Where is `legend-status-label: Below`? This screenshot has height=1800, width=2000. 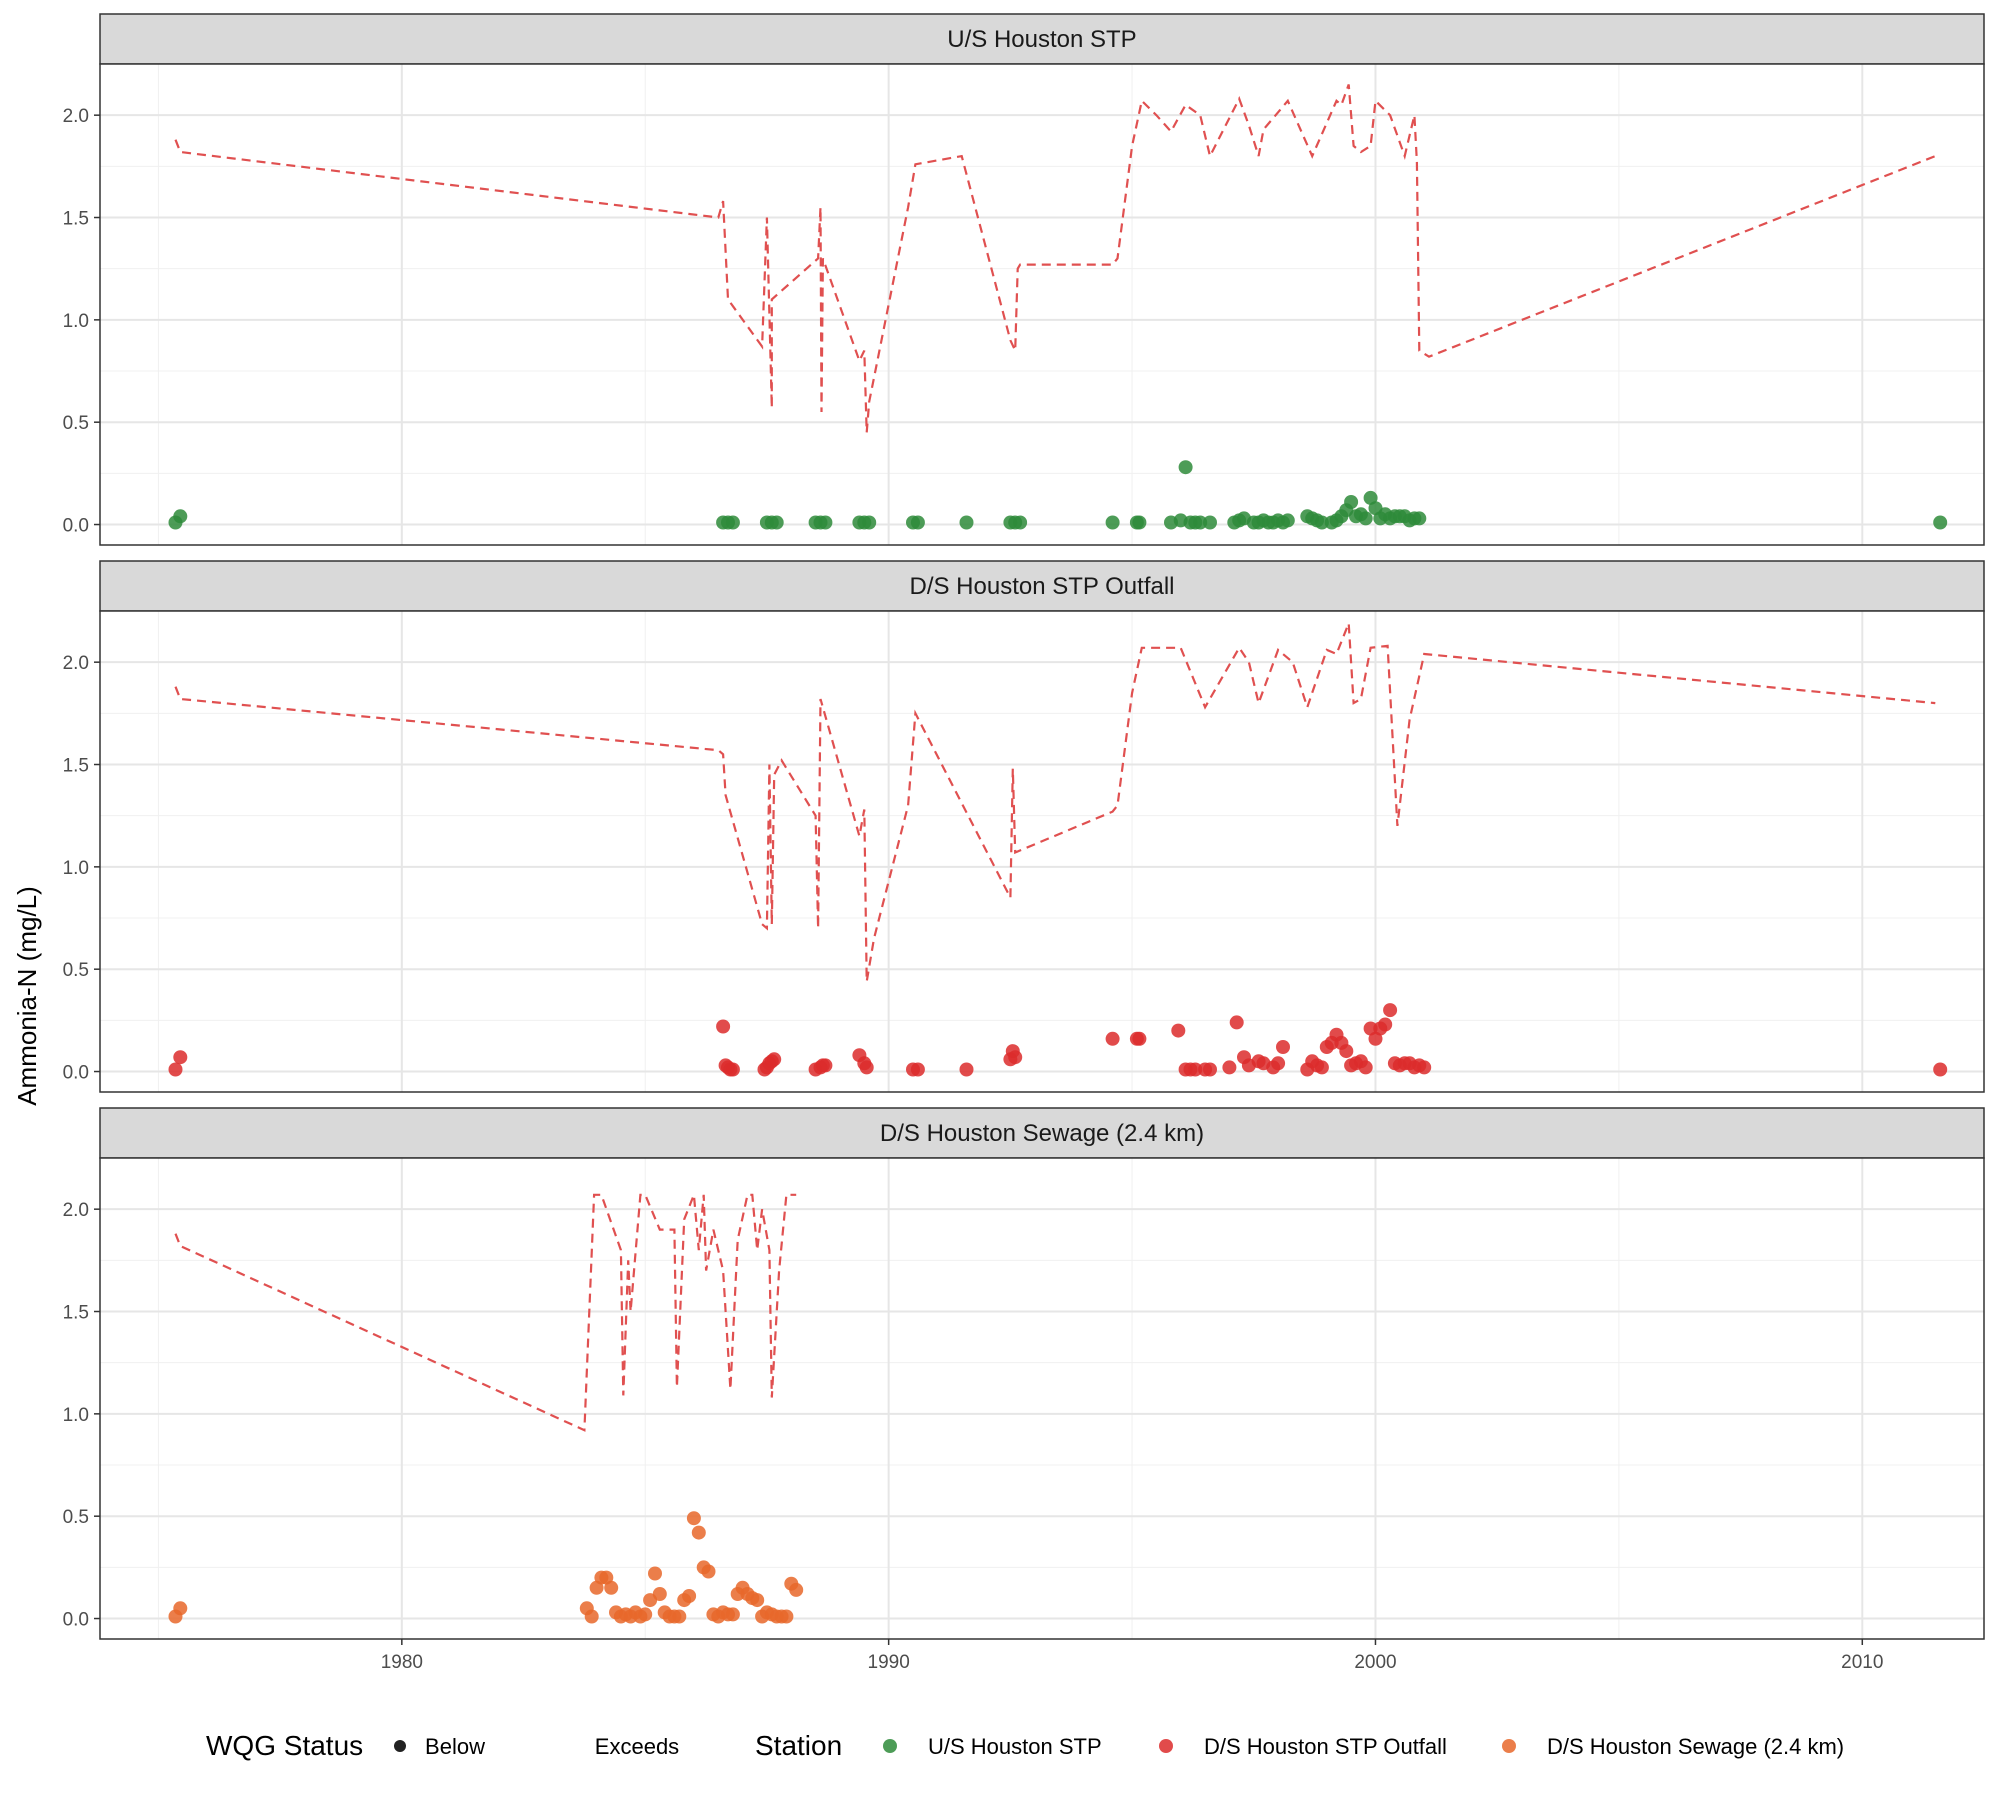
legend-status-label: Below is located at coordinates (455, 1746).